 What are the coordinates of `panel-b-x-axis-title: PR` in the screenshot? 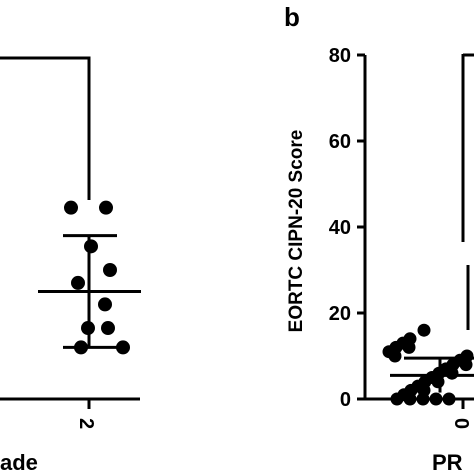 It's located at (447, 462).